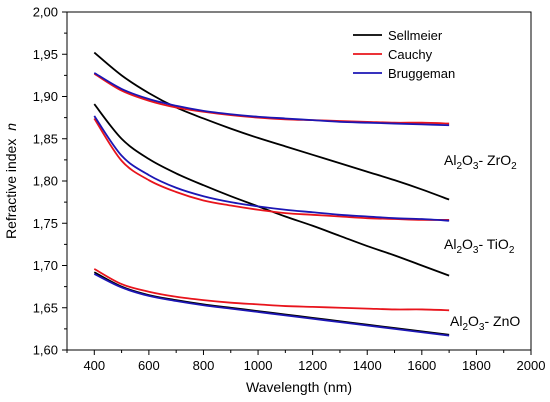  What do you see at coordinates (258, 365) in the screenshot?
I see `x-tick-label: 1000` at bounding box center [258, 365].